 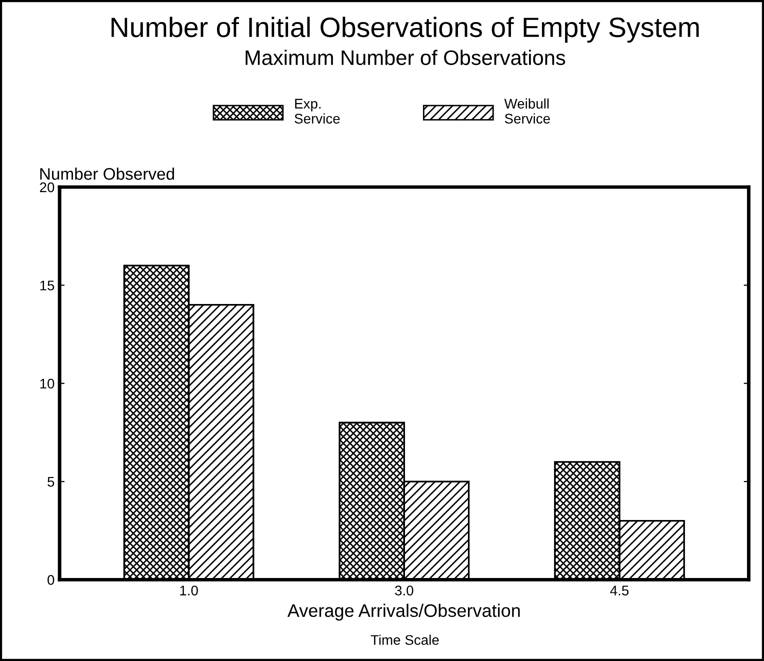 What do you see at coordinates (189, 591) in the screenshot?
I see `x-tick-label: 1.0` at bounding box center [189, 591].